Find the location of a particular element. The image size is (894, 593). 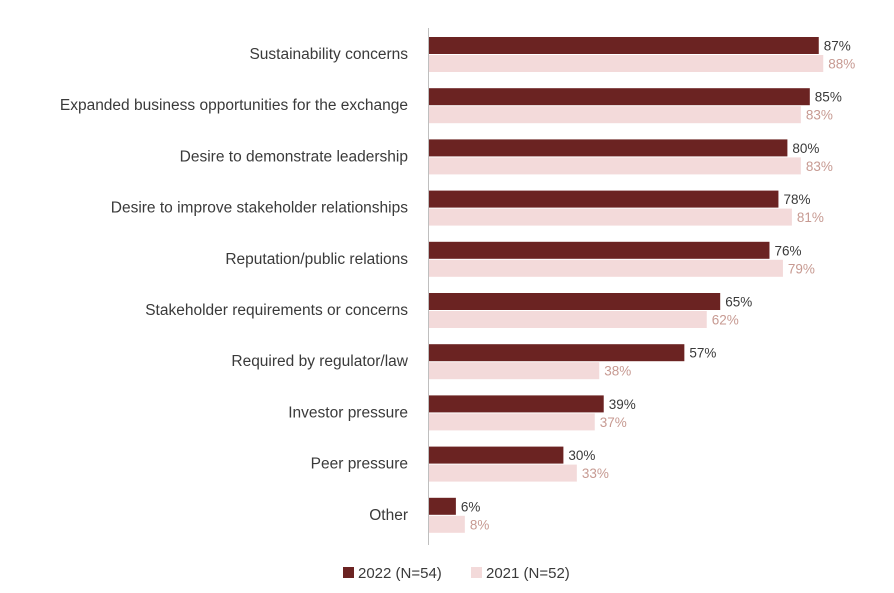

value-label-2022-stakeholder-requirements-or-concerns: 65% is located at coordinates (738, 302).